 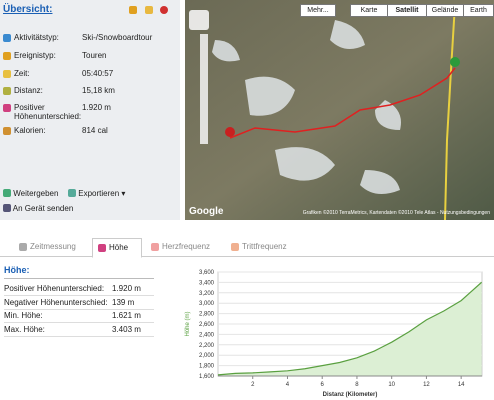 I want to click on area-line, so click(x=350, y=328).